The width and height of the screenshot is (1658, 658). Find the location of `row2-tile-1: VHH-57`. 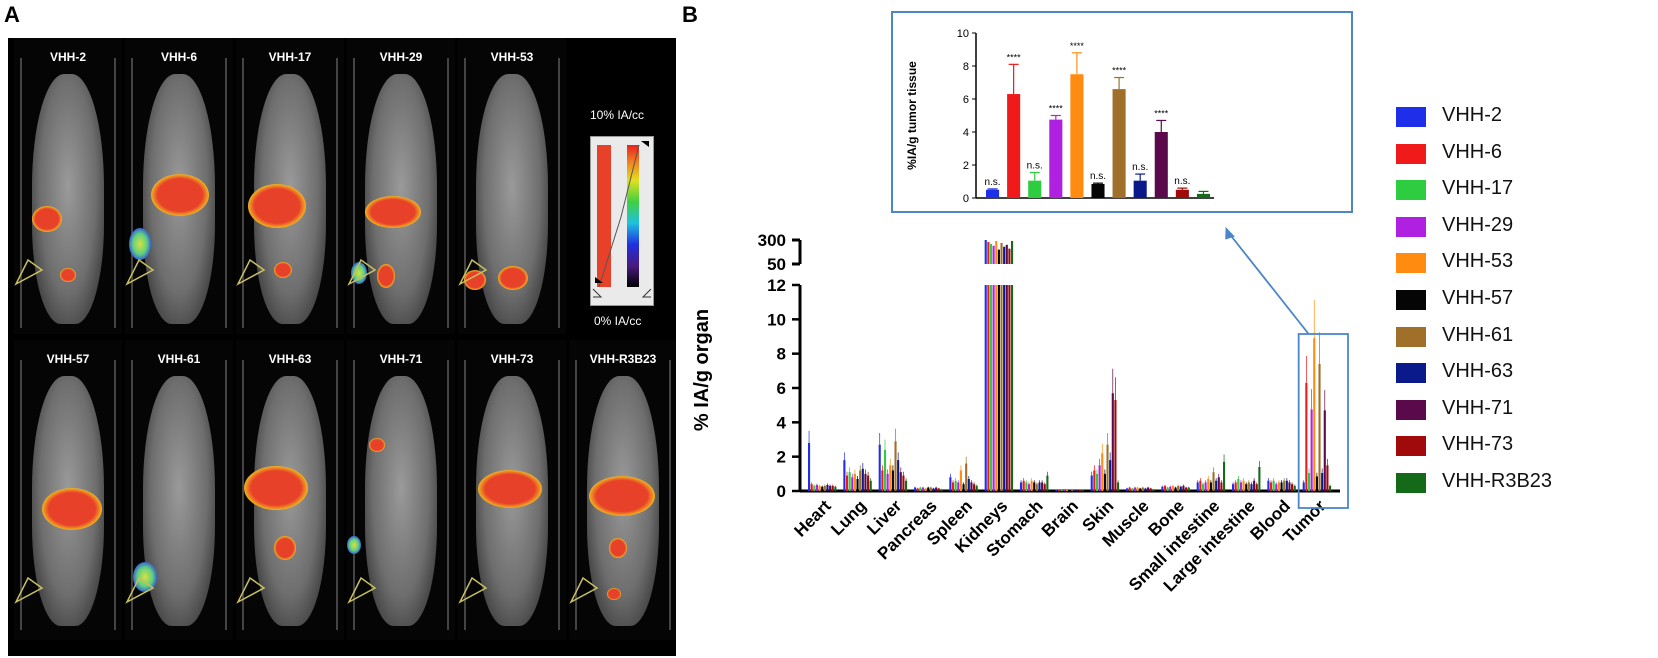

row2-tile-1: VHH-57 is located at coordinates (68, 490).